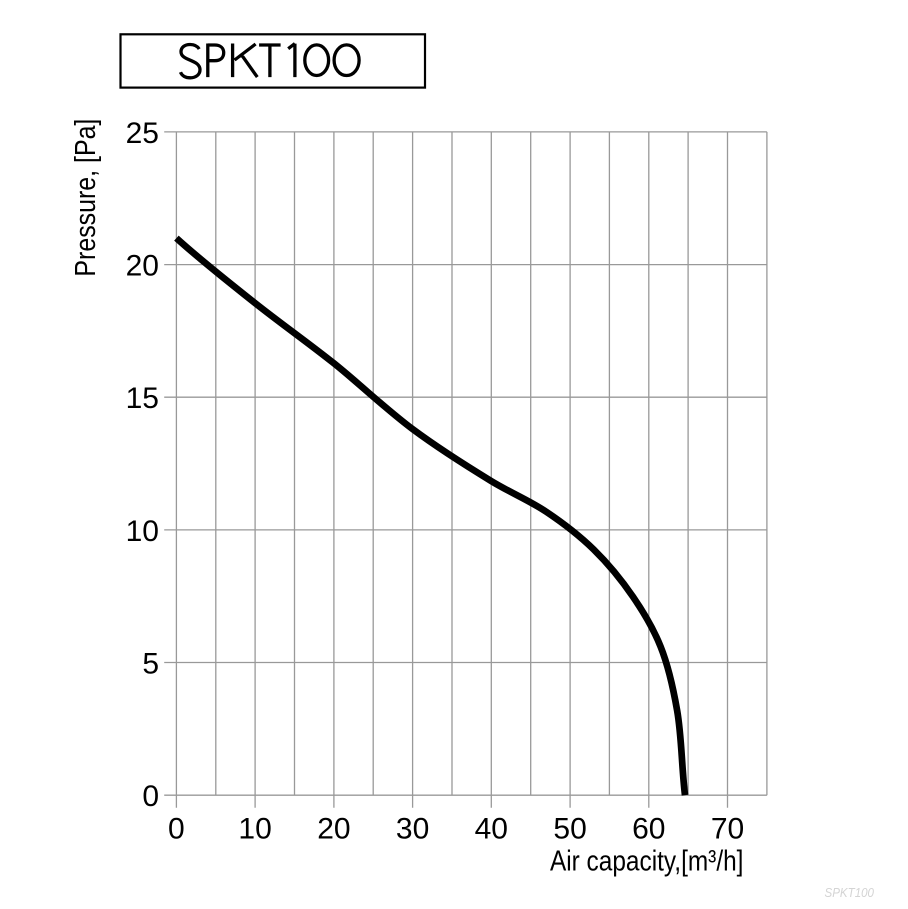  What do you see at coordinates (569, 829) in the screenshot?
I see `svg-text: 50` at bounding box center [569, 829].